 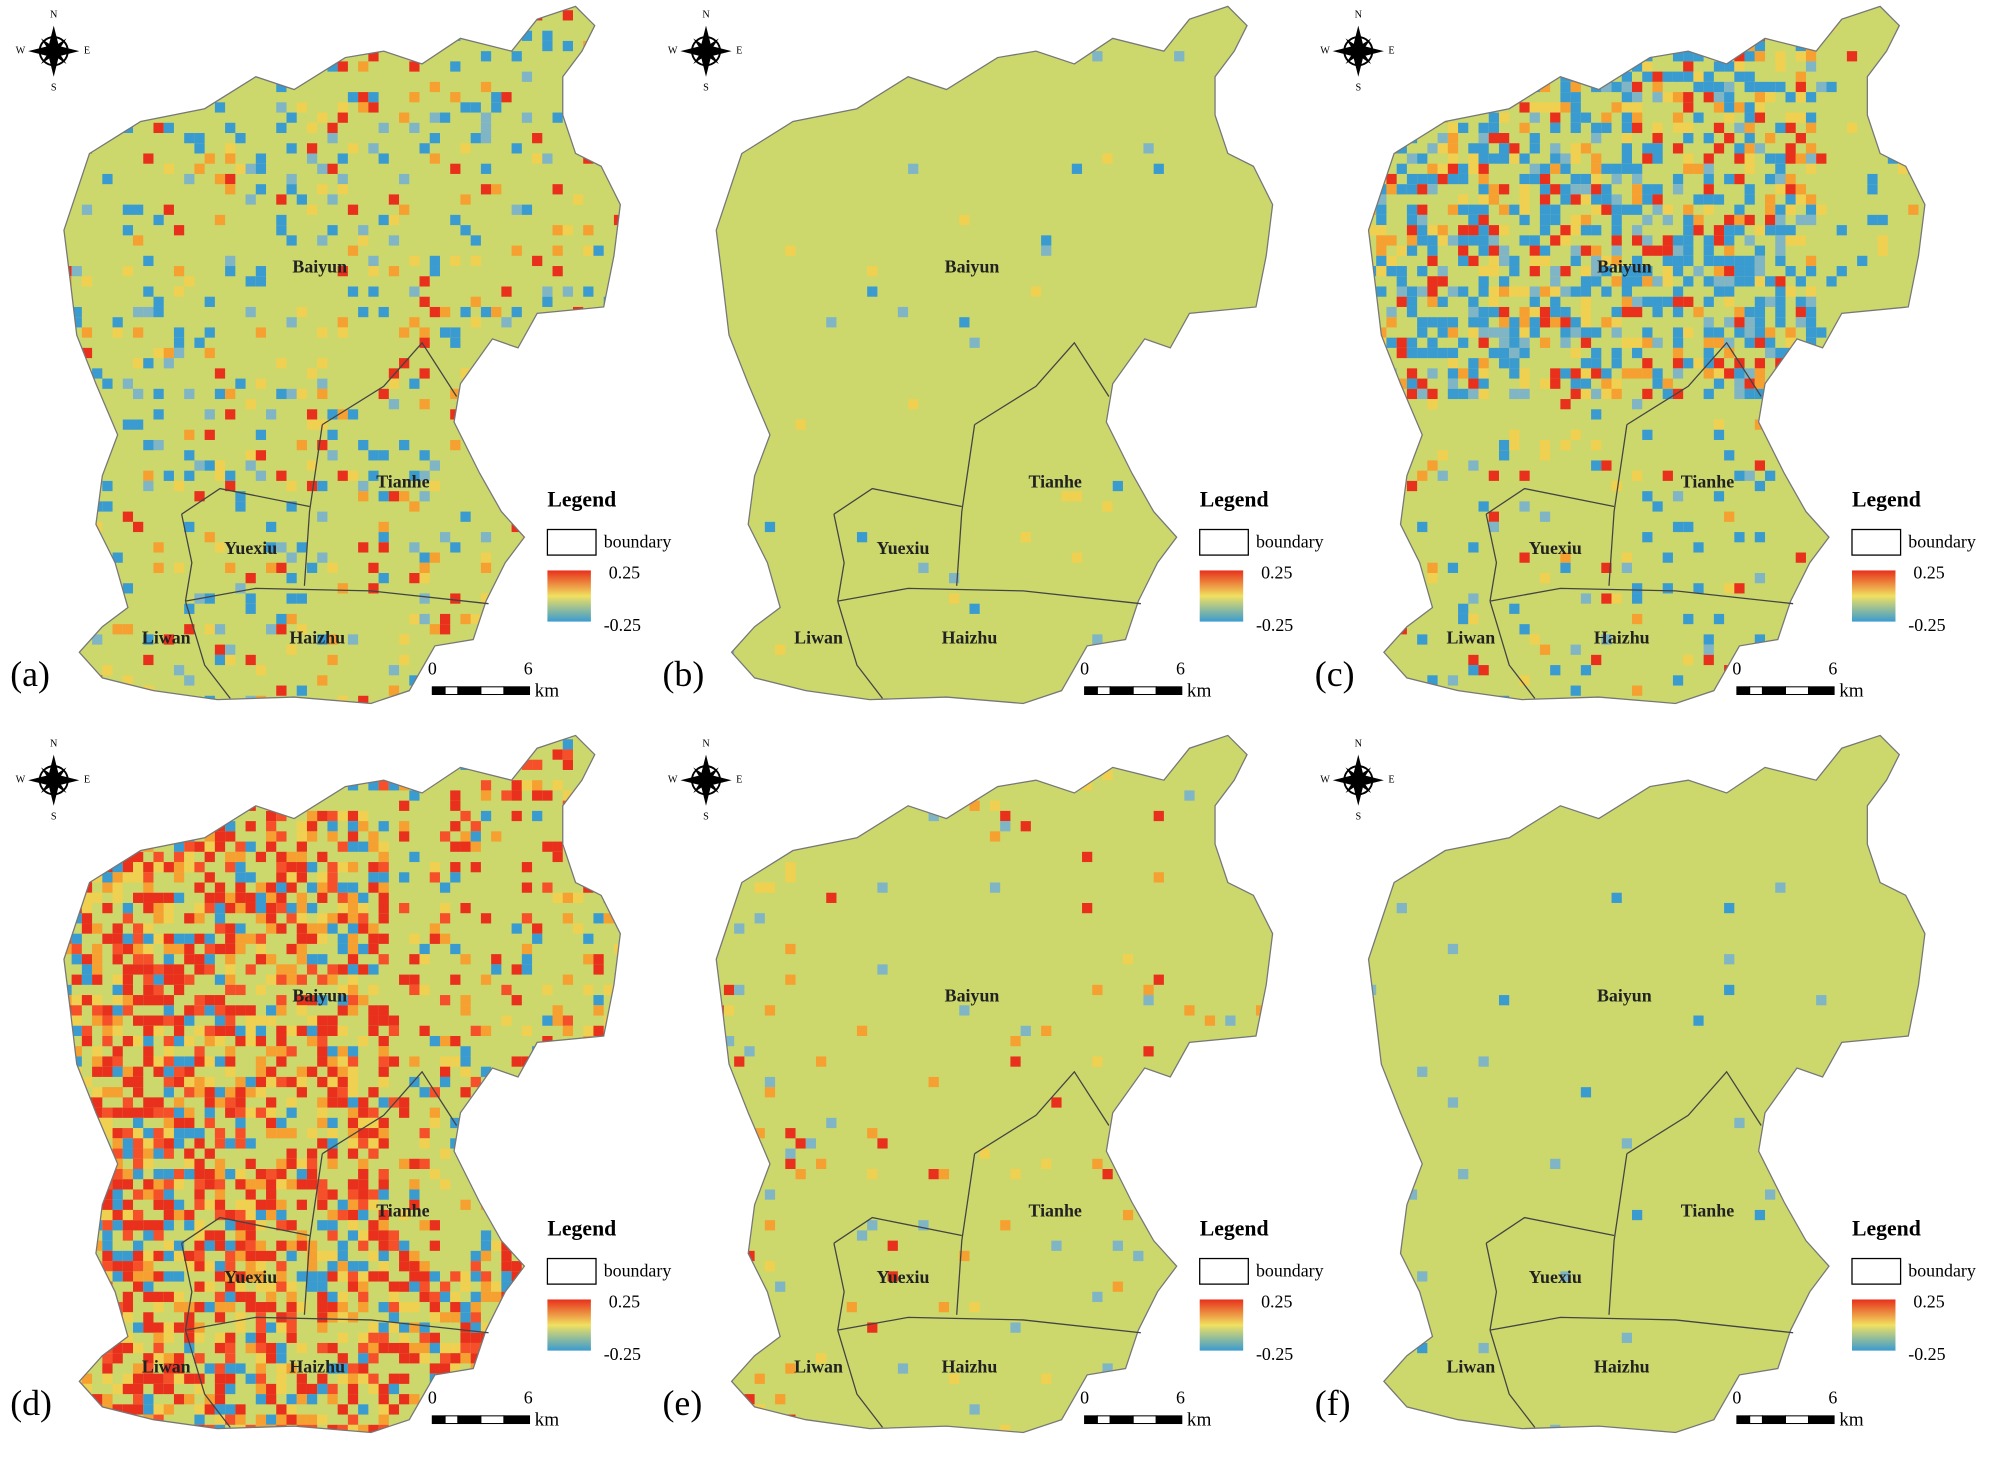 What do you see at coordinates (673, 780) in the screenshot?
I see `compass-label: W` at bounding box center [673, 780].